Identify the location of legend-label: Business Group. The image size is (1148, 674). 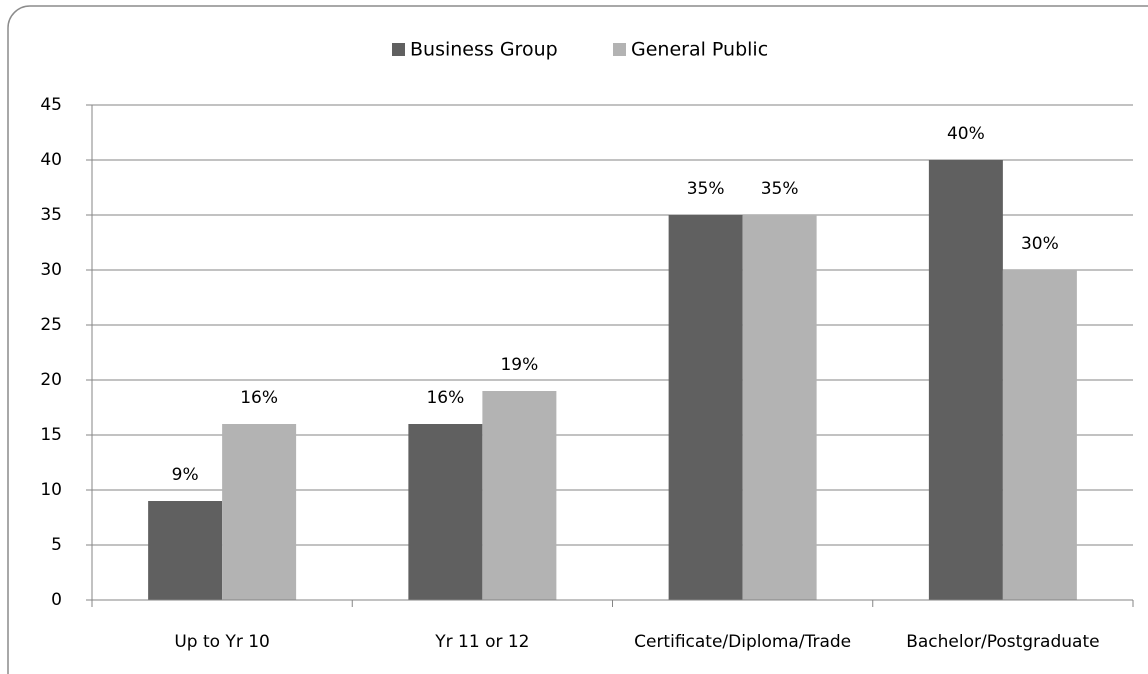
(484, 50).